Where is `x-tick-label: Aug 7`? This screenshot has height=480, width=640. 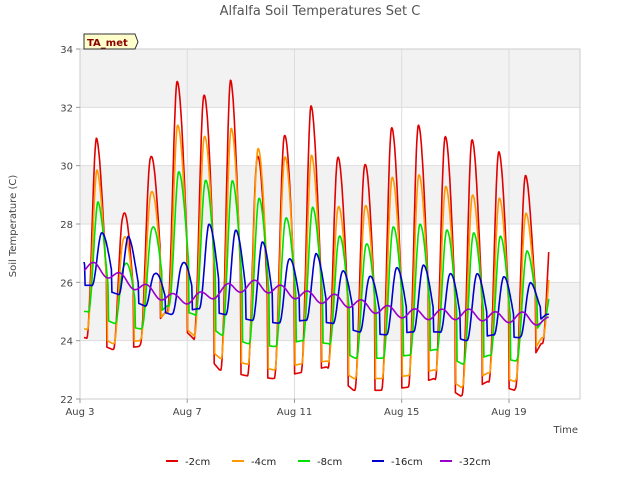
x-tick-label: Aug 7 is located at coordinates (187, 412).